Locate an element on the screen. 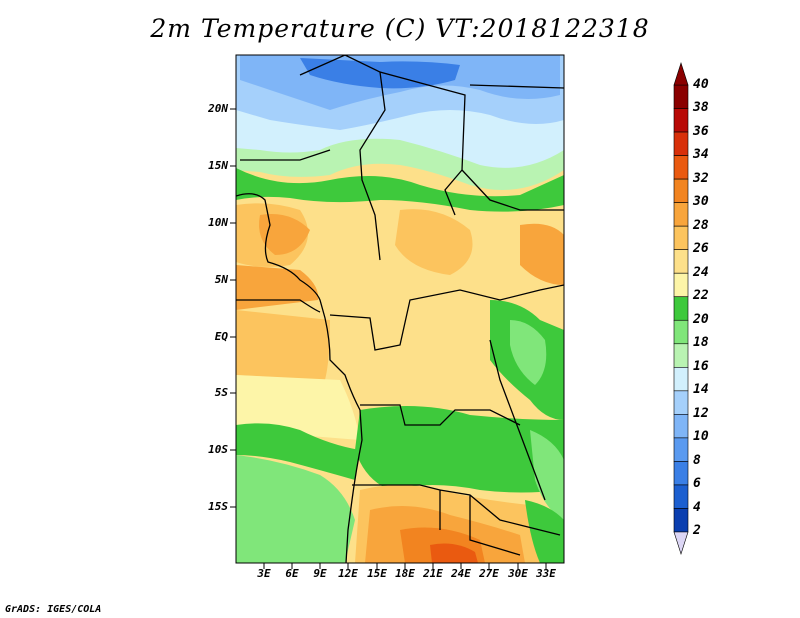 Image resolution: width=800 pixels, height=618 pixels. lat-label-5n: 5N is located at coordinates (221, 279).